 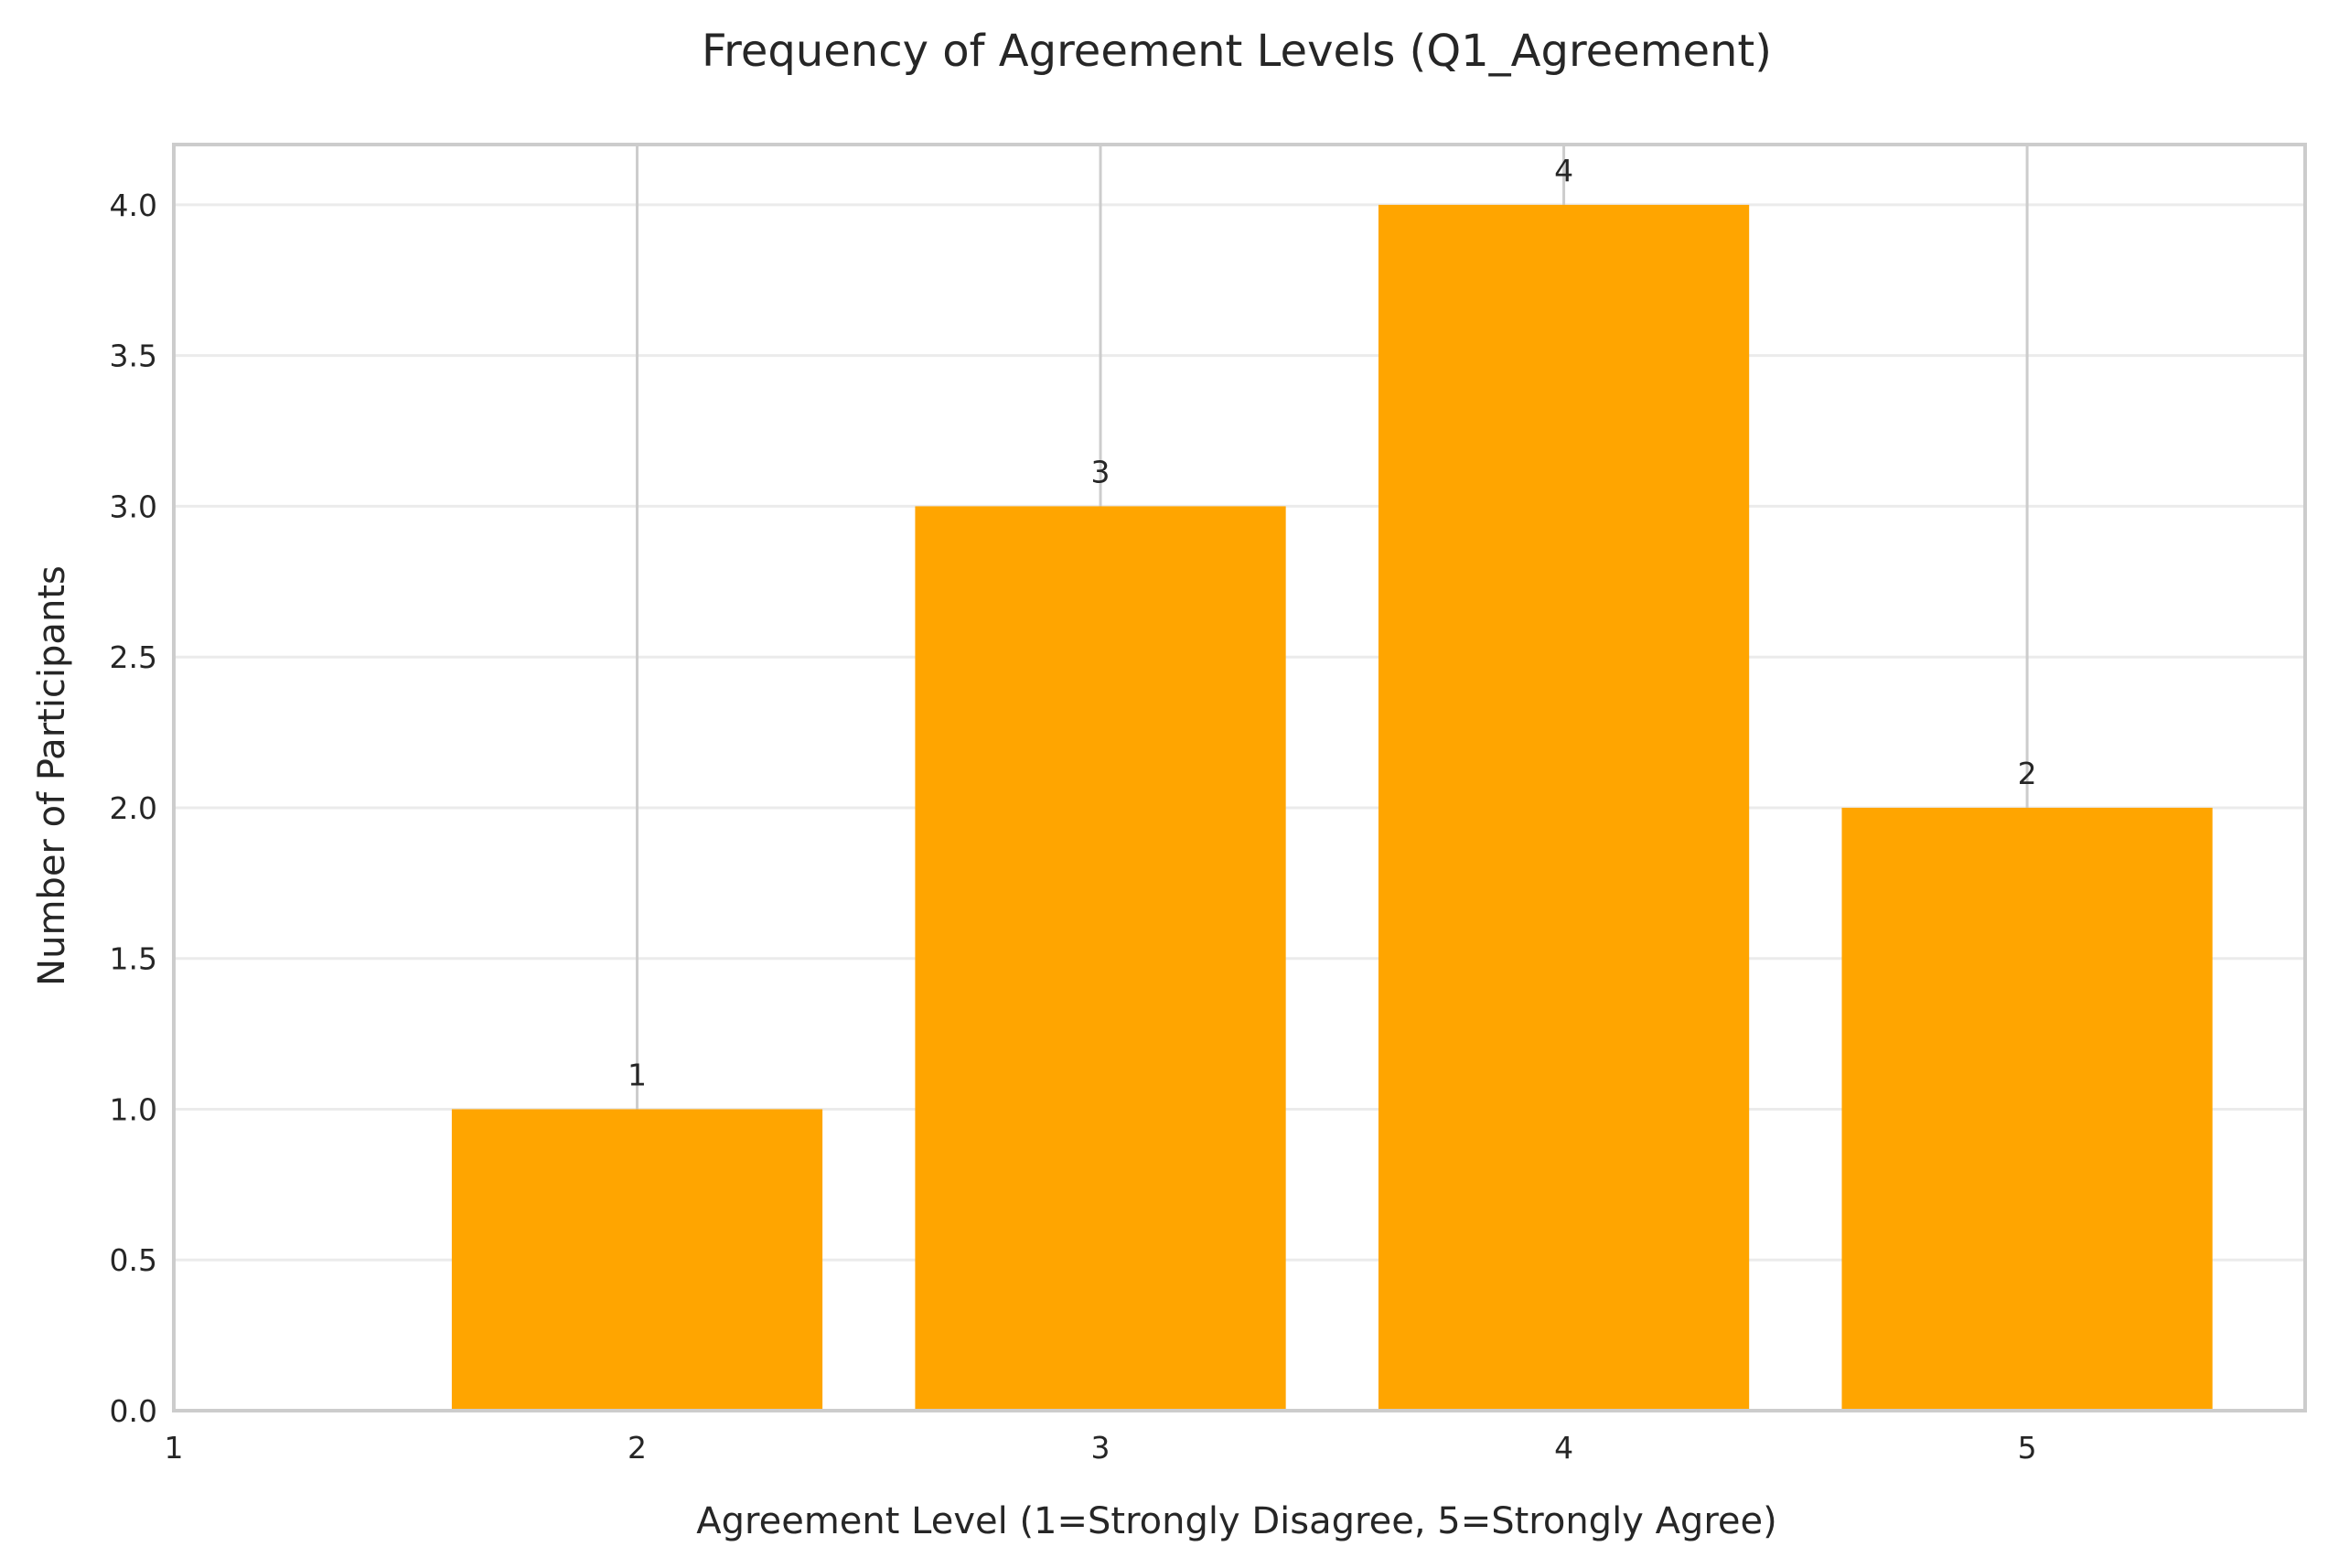 What do you see at coordinates (52, 775) in the screenshot?
I see `y-axis-label: Number of Participants` at bounding box center [52, 775].